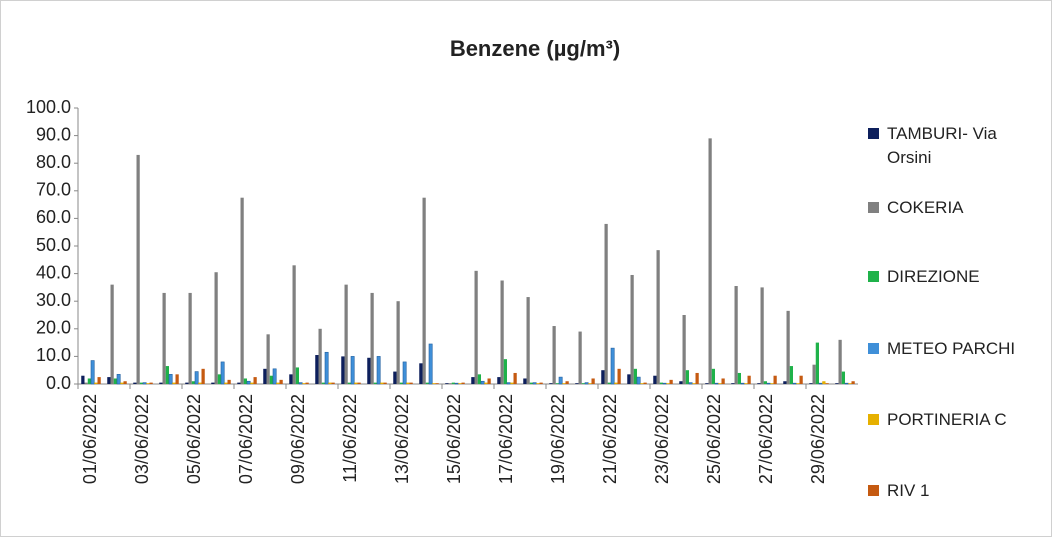 The image size is (1052, 537). Describe the element at coordinates (246, 439) in the screenshot. I see `x-tick-label: 07/06/2022` at that location.